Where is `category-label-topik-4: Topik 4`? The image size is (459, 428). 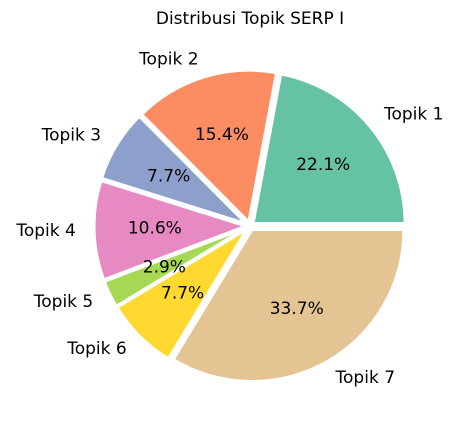 category-label-topik-4: Topik 4 is located at coordinates (45, 231).